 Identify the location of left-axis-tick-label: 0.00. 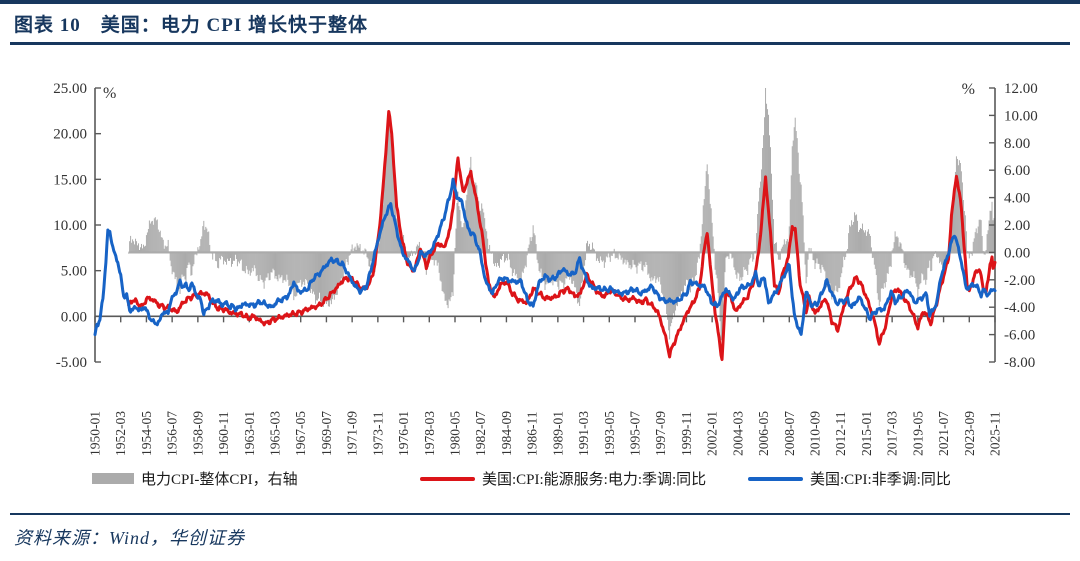
(74, 317).